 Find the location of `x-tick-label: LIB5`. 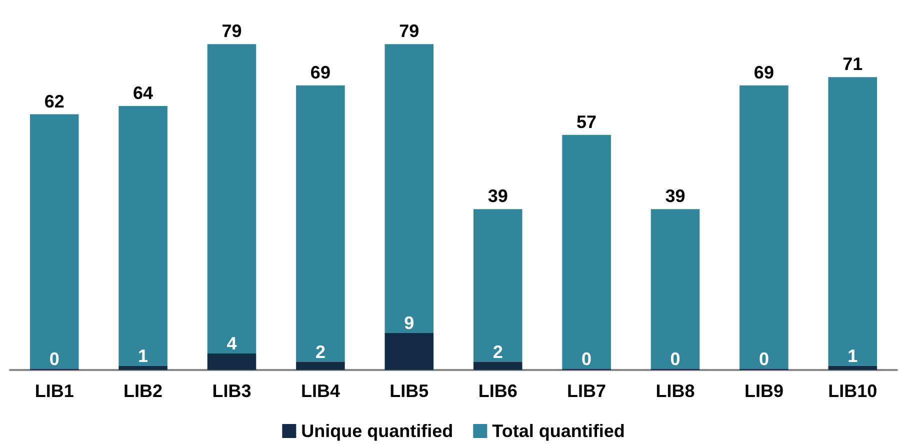

x-tick-label: LIB5 is located at coordinates (409, 391).